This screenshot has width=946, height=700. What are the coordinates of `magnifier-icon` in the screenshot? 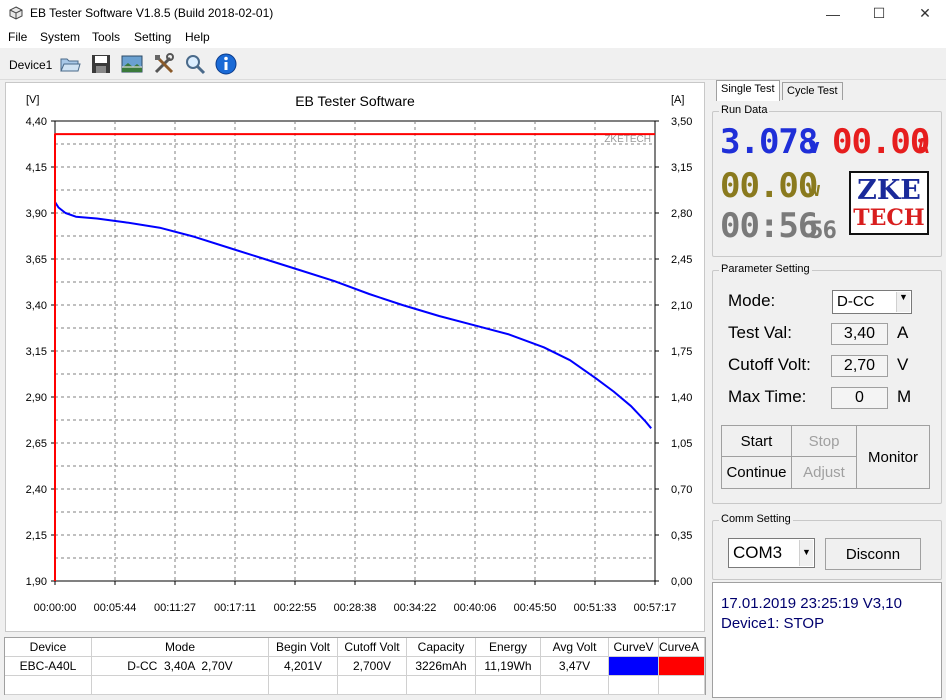 It's located at (195, 64).